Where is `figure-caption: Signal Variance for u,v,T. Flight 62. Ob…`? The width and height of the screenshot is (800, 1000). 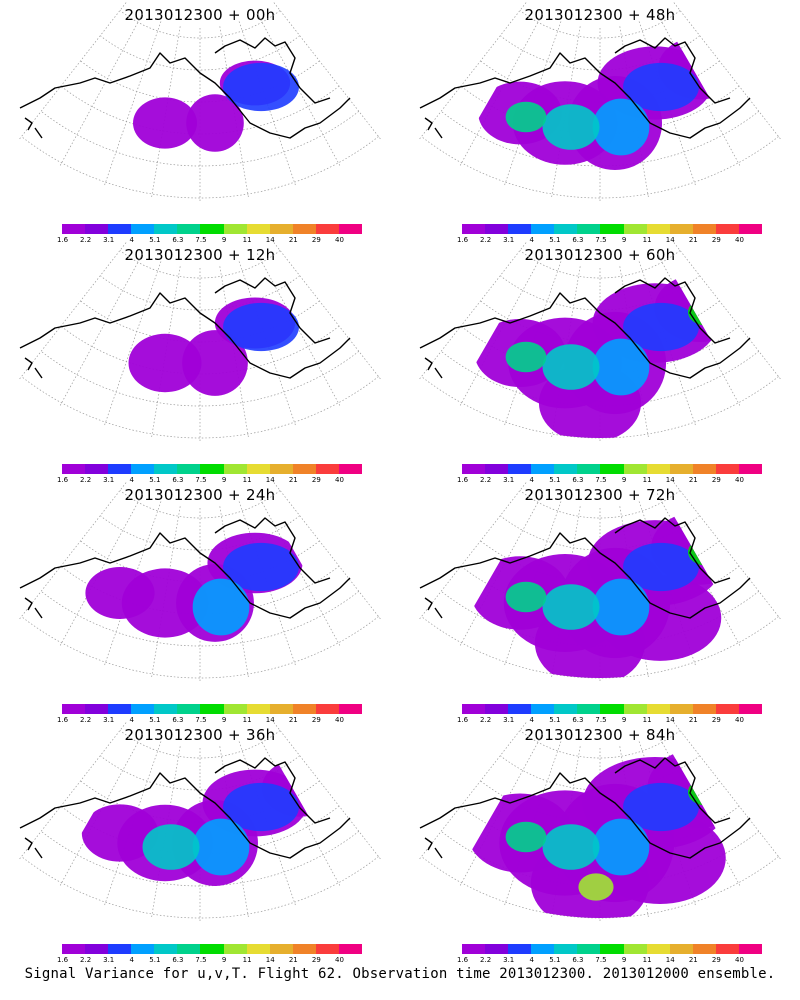 figure-caption: Signal Variance for u,v,T. Flight 62. Ob… is located at coordinates (400, 974).